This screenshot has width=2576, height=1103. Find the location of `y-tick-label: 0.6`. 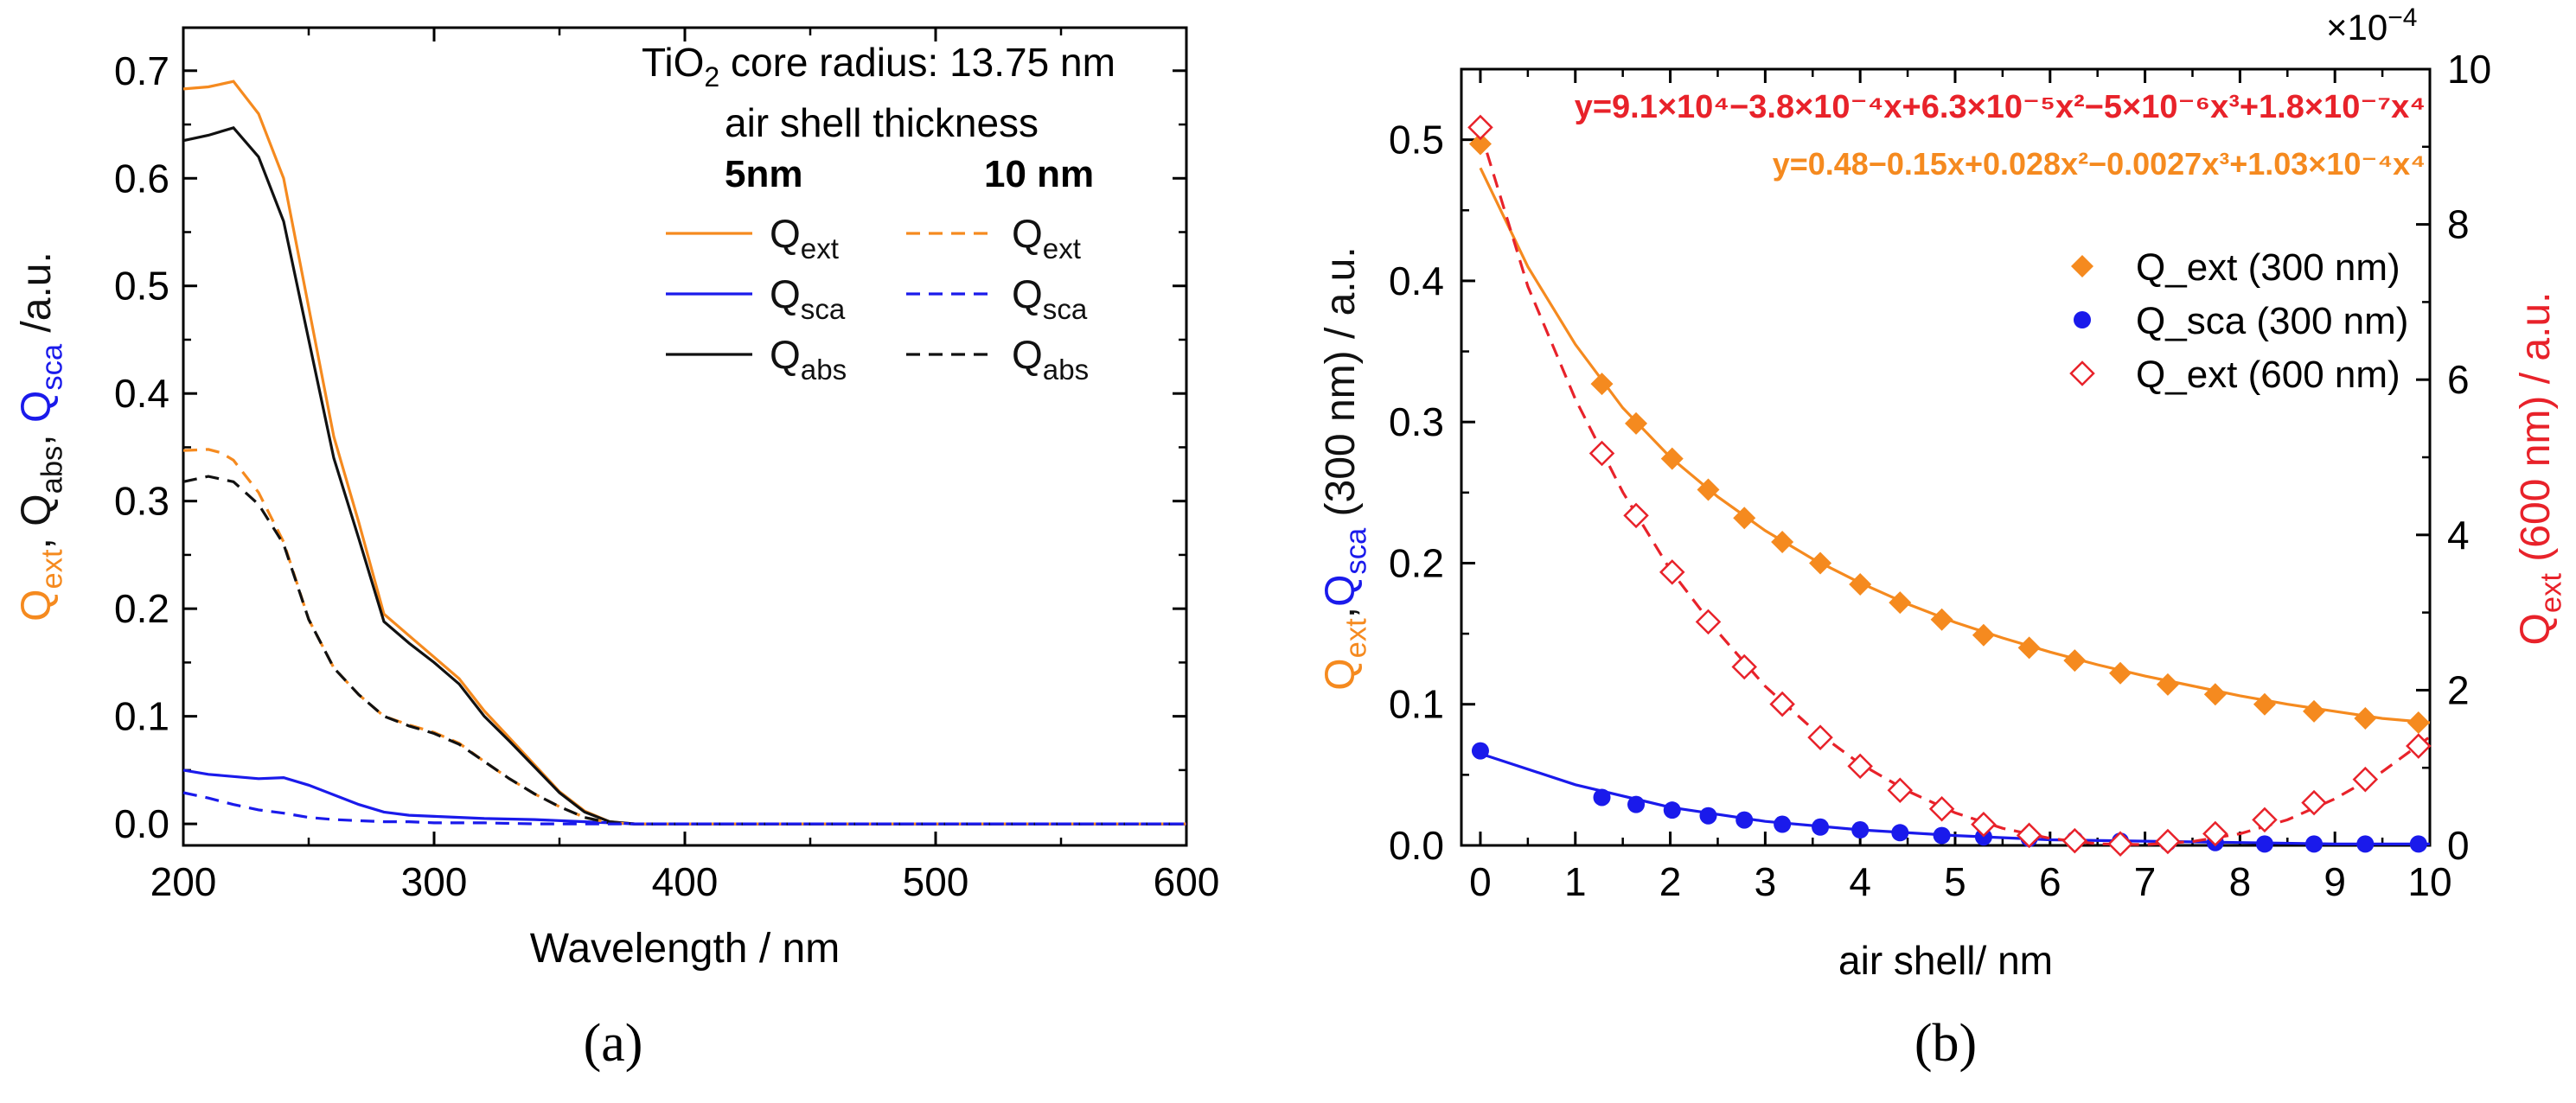

y-tick-label: 0.6 is located at coordinates (142, 178).